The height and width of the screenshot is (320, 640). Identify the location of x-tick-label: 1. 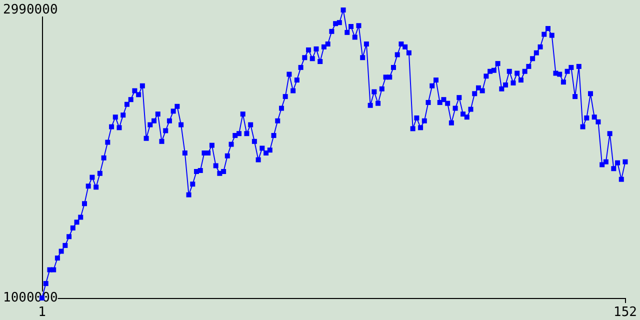
(42, 312).